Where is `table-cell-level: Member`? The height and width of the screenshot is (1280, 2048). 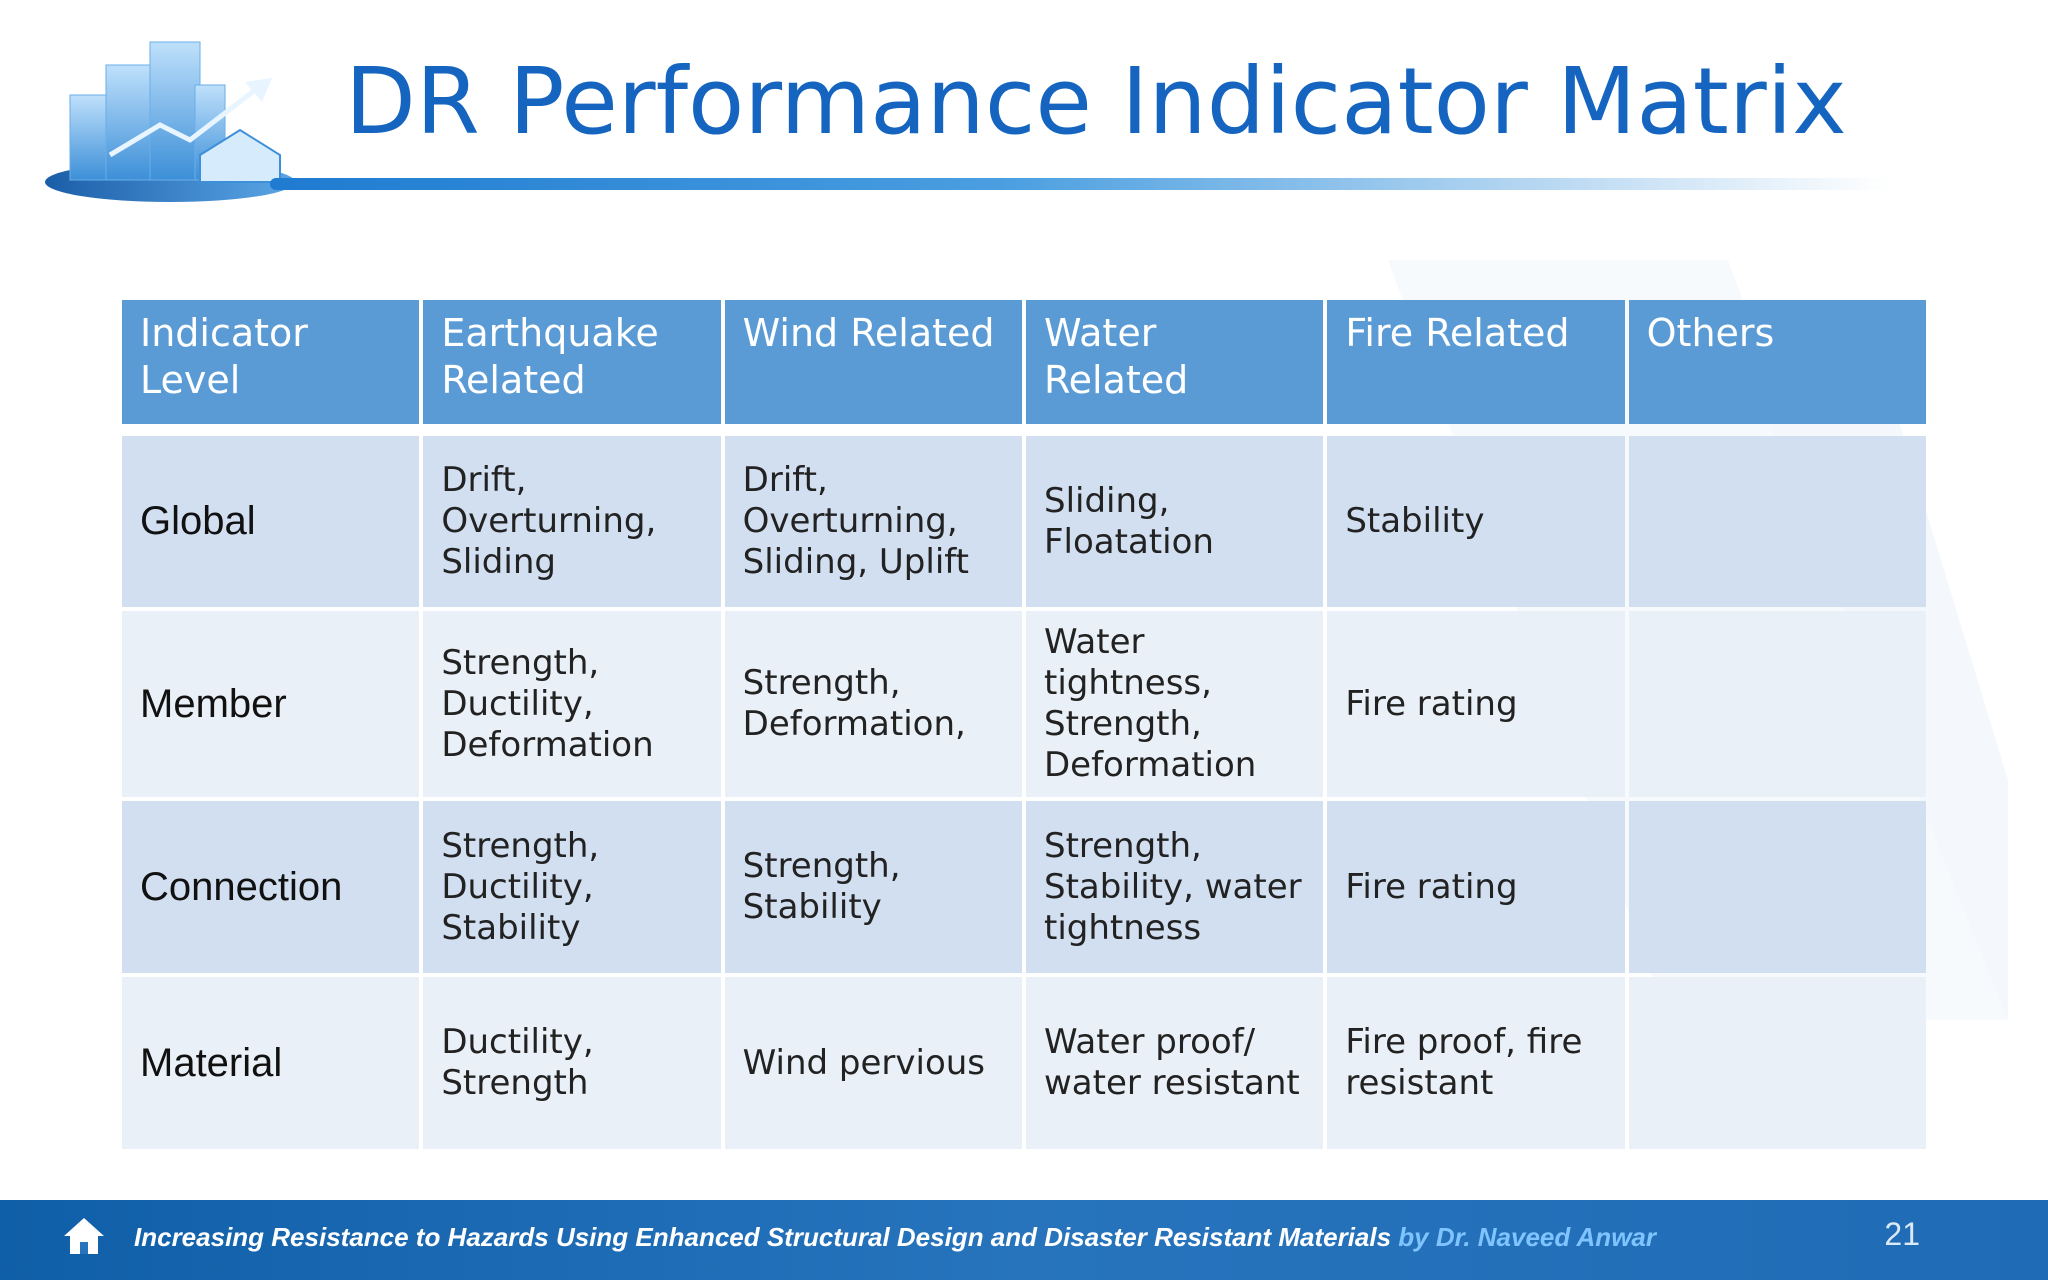
table-cell-level: Member is located at coordinates (271, 704).